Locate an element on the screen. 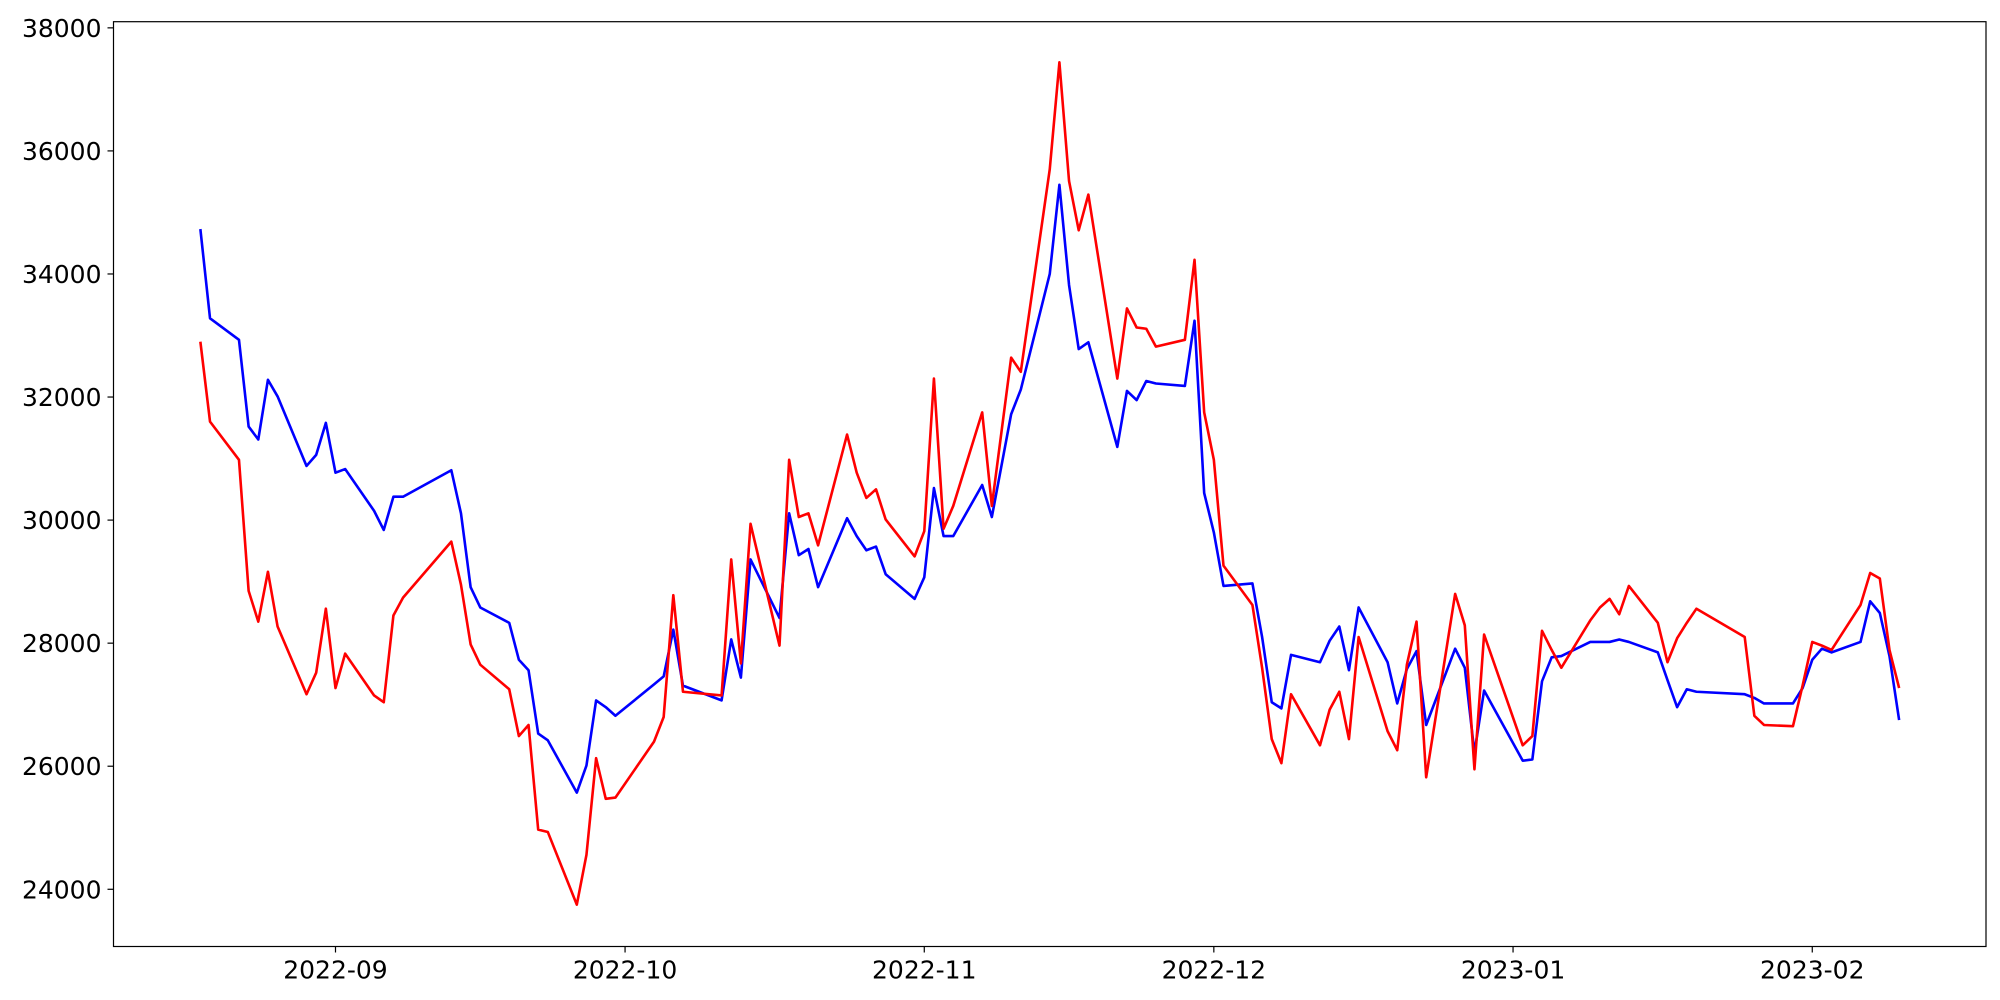 The height and width of the screenshot is (1000, 2000). x-tick-label: 2022-11 is located at coordinates (924, 970).